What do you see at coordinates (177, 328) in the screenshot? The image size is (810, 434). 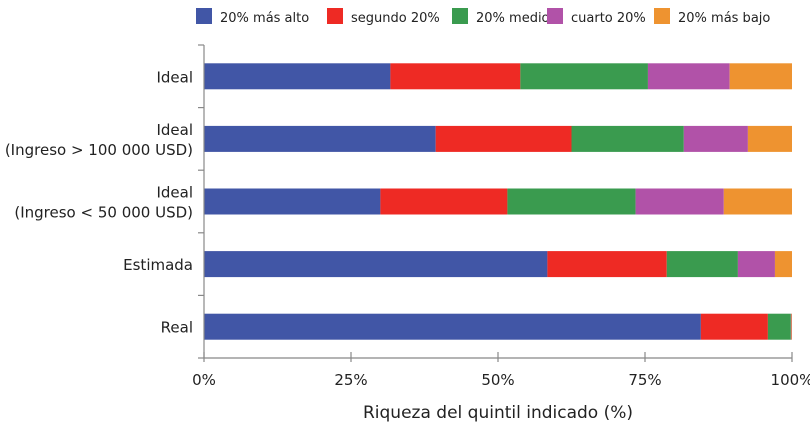 I see `category-label: Real` at bounding box center [177, 328].